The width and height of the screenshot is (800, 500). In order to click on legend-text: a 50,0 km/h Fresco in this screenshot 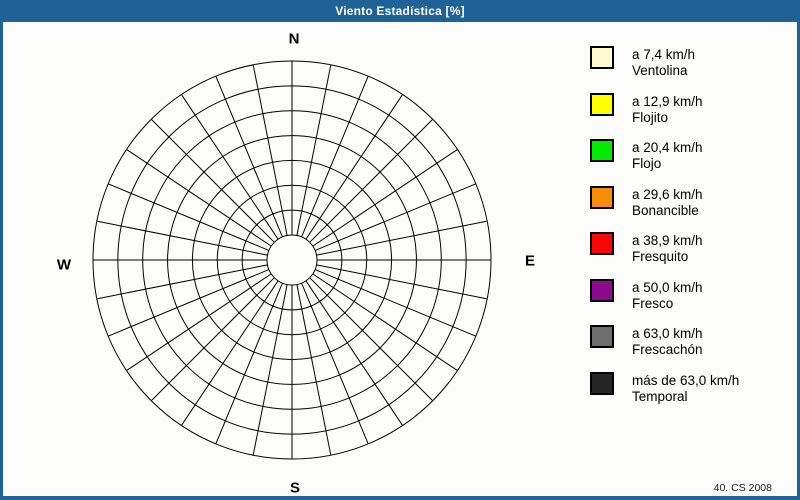, I will do `click(667, 295)`.